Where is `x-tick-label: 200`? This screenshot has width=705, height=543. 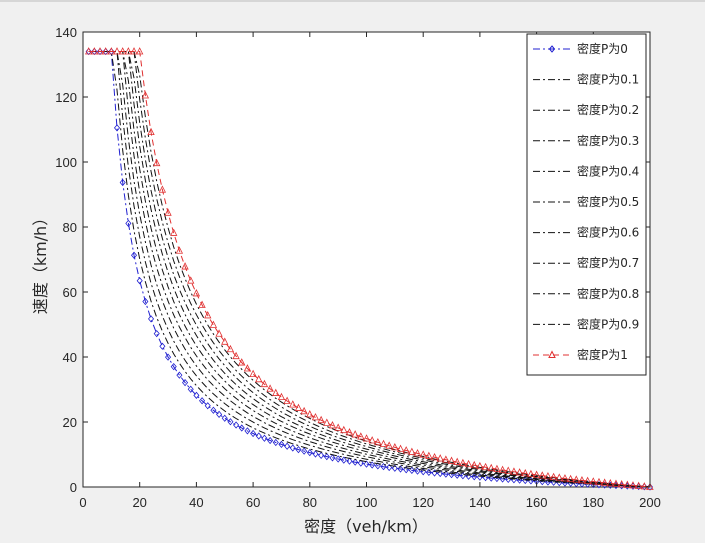
x-tick-label: 200 is located at coordinates (650, 502).